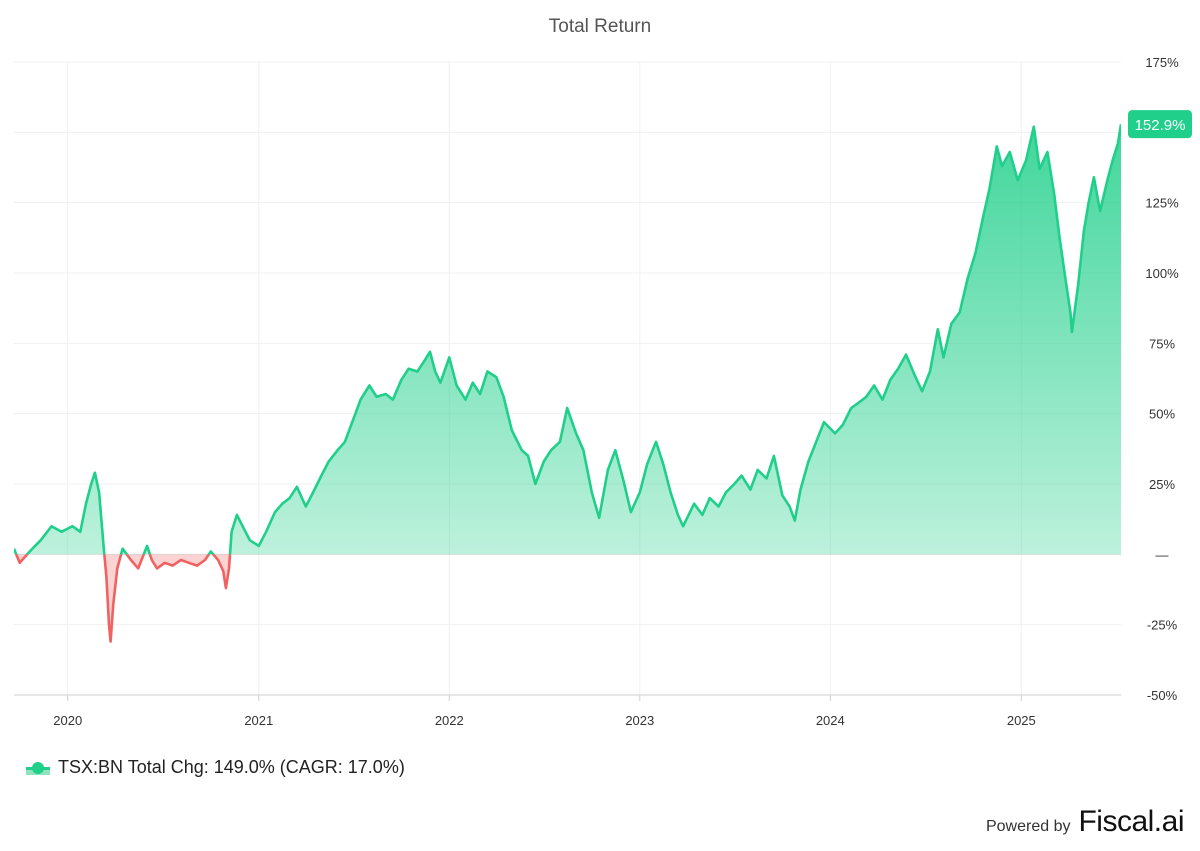 The width and height of the screenshot is (1200, 851). I want to click on y-tick-label: 75%, so click(1162, 343).